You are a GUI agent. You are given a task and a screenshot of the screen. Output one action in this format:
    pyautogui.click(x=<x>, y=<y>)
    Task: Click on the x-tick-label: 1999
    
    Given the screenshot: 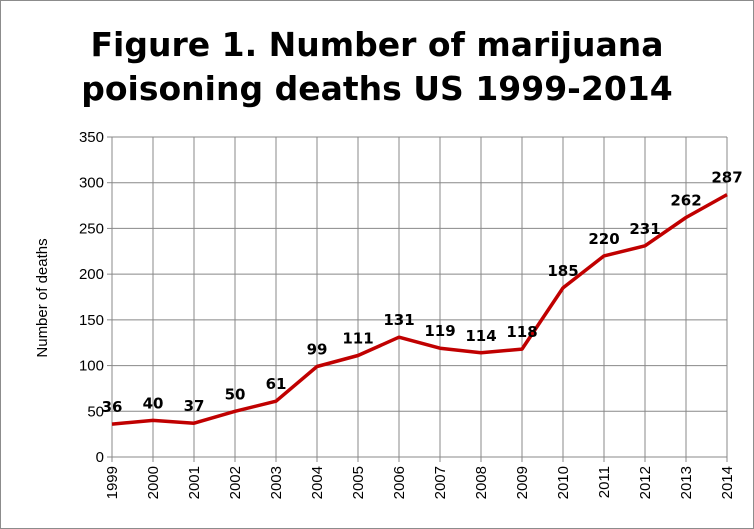 What is the action you would take?
    pyautogui.click(x=112, y=482)
    